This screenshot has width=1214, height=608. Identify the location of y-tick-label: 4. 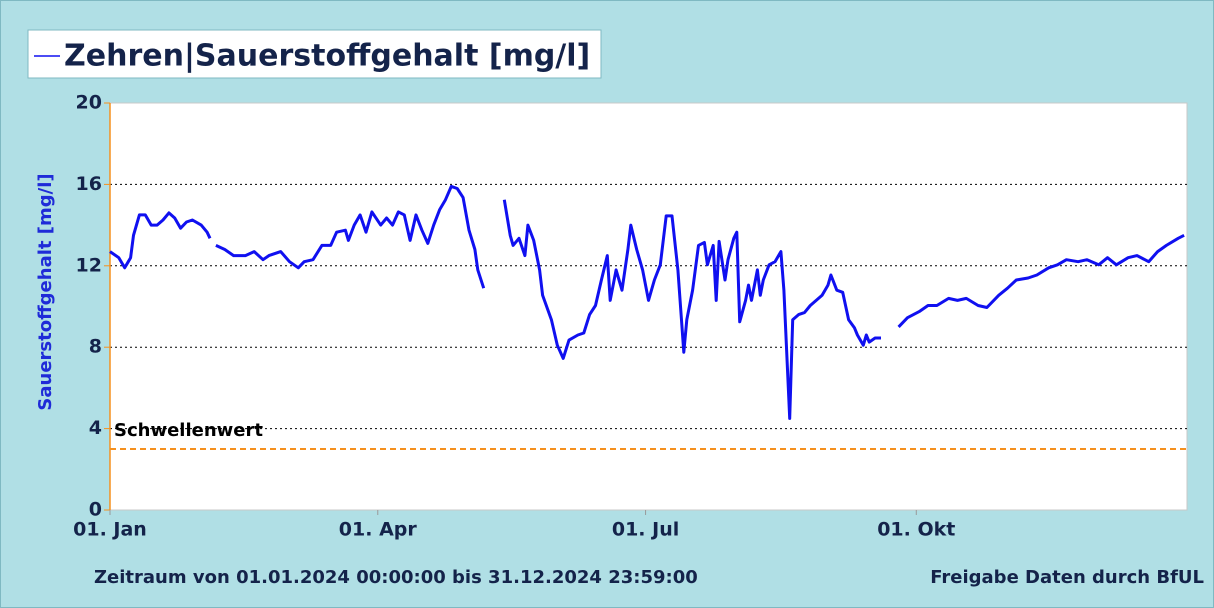
(95, 428).